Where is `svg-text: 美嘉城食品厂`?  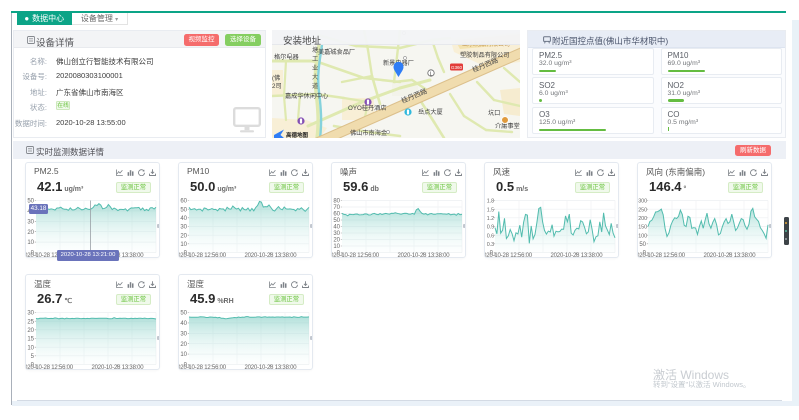 svg-text: 美嘉城食品厂 is located at coordinates (336, 52).